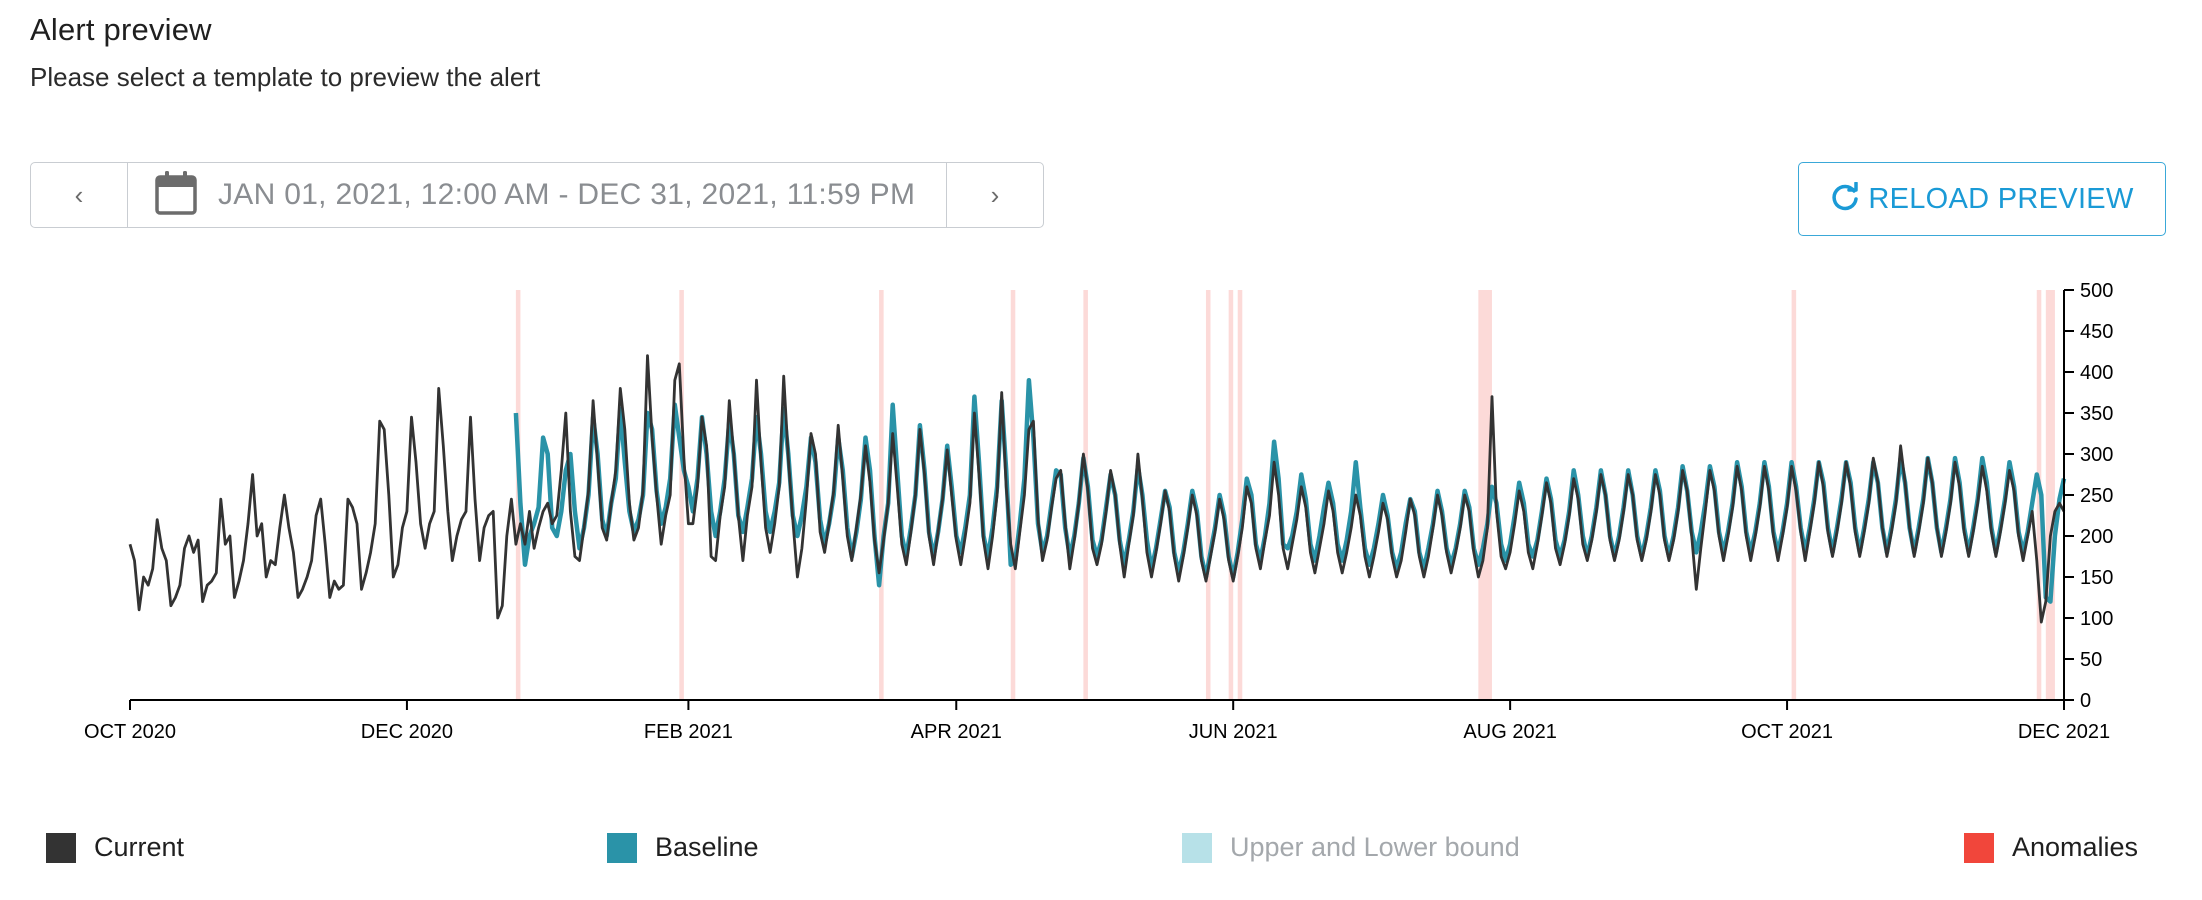  What do you see at coordinates (2096, 373) in the screenshot?
I see `y-tick-label: 400` at bounding box center [2096, 373].